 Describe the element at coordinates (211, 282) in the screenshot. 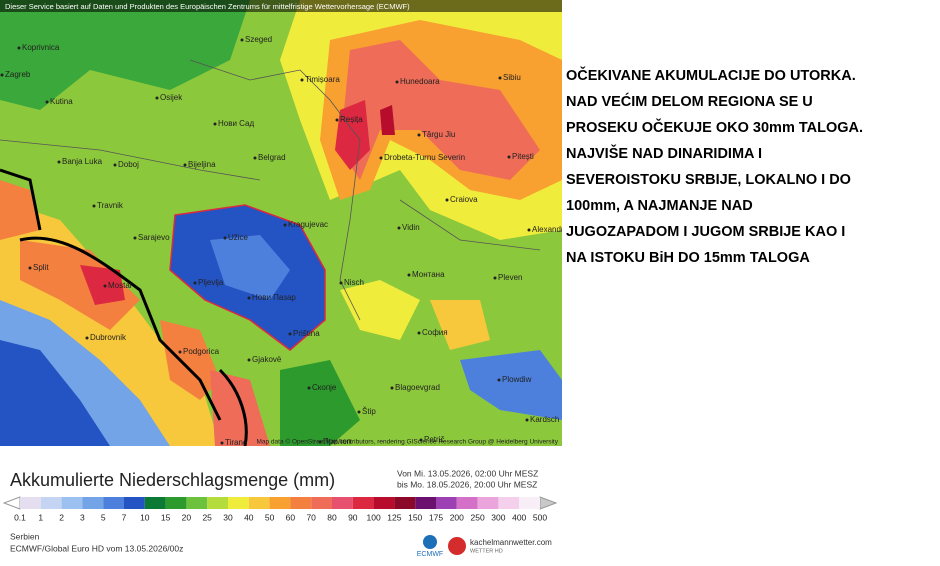

I see `city-label: Pljevlja` at that location.